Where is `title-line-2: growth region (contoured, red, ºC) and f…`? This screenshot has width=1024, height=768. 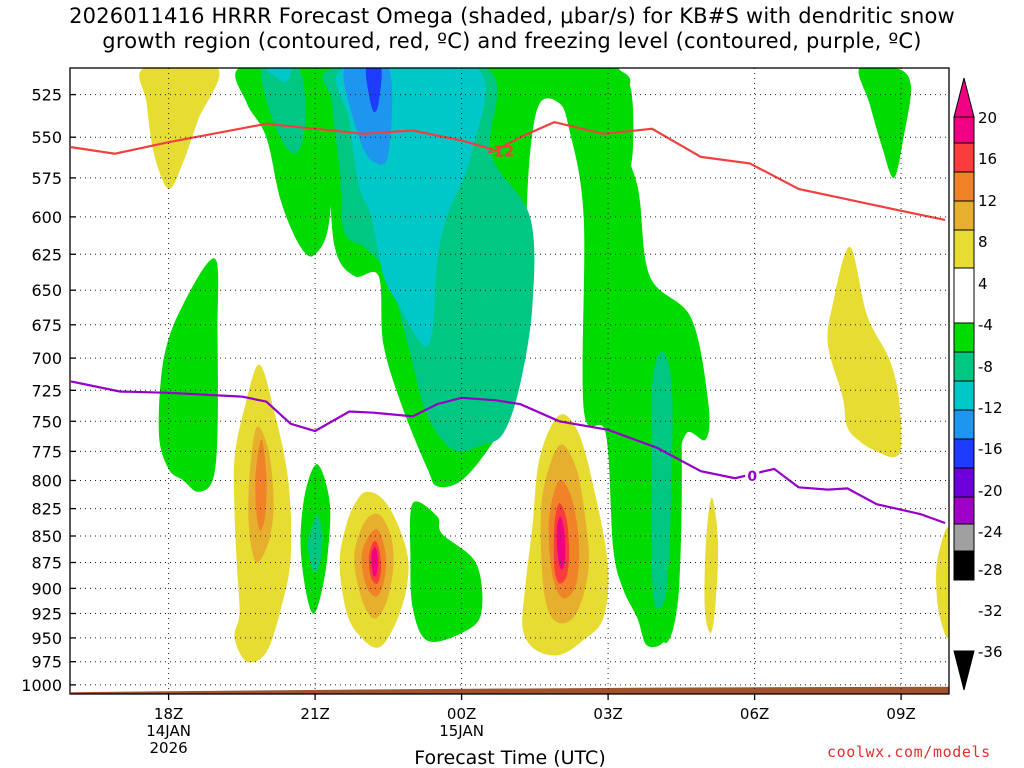 title-line-2: growth region (contoured, red, ºC) and f… is located at coordinates (512, 41).